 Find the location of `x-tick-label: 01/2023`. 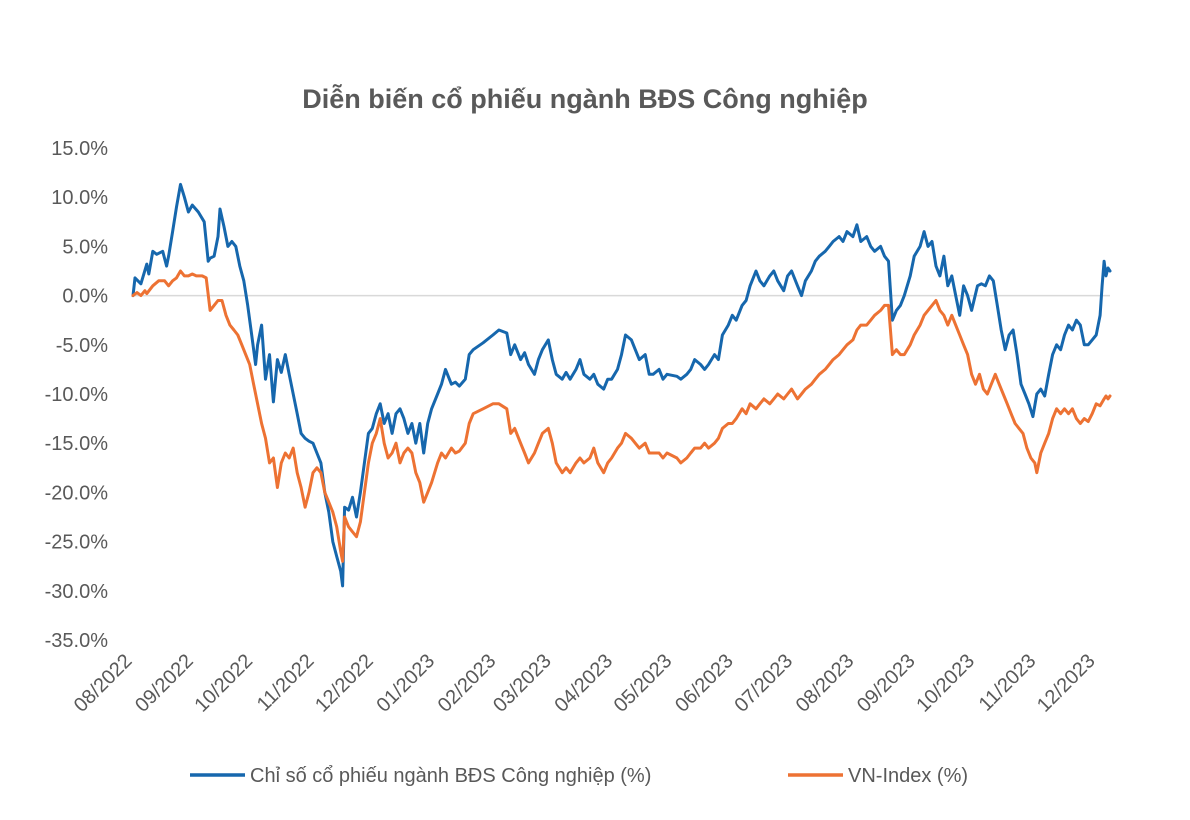

x-tick-label: 01/2023 is located at coordinates (405, 683).